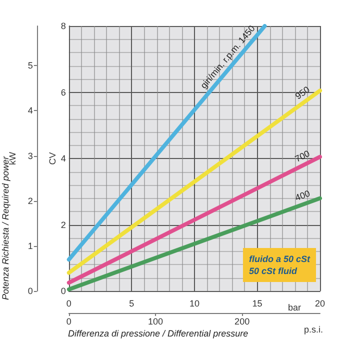  What do you see at coordinates (320, 303) in the screenshot?
I see `x-tick-label: 20` at bounding box center [320, 303].